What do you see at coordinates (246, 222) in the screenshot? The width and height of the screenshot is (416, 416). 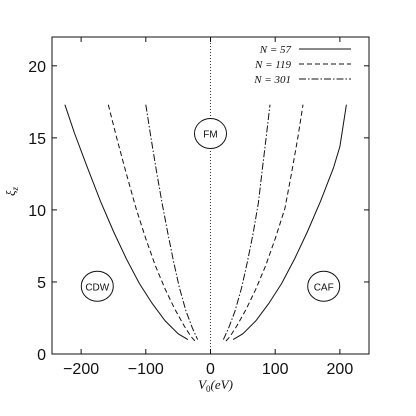 I see `series-3-right-curve` at bounding box center [246, 222].